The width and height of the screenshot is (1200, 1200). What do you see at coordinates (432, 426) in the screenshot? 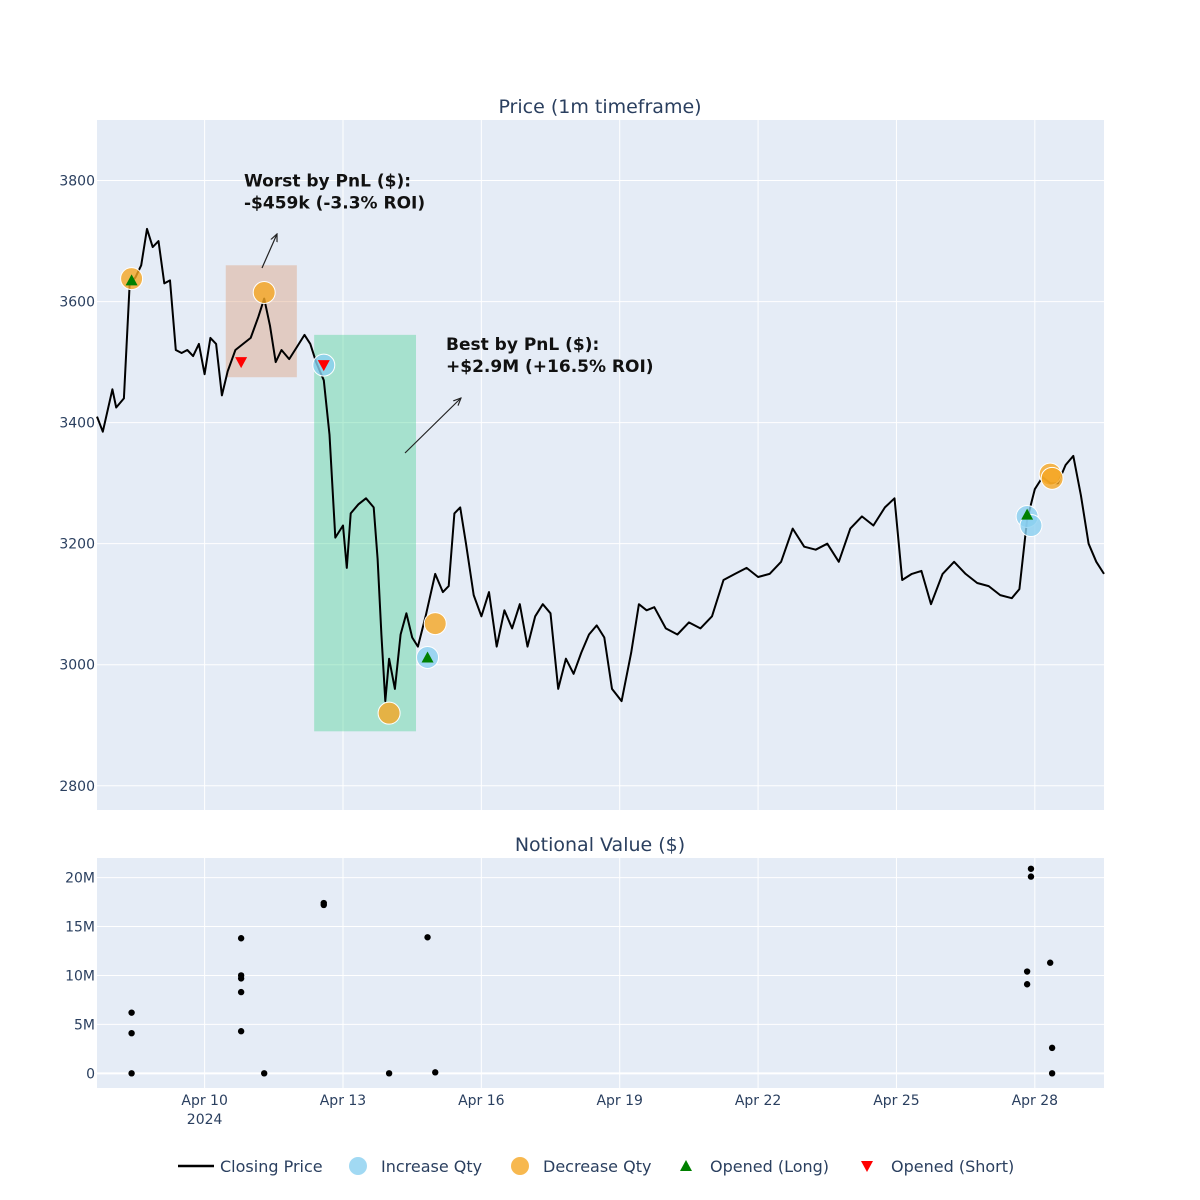
I see `best-trade-arrow` at bounding box center [432, 426].